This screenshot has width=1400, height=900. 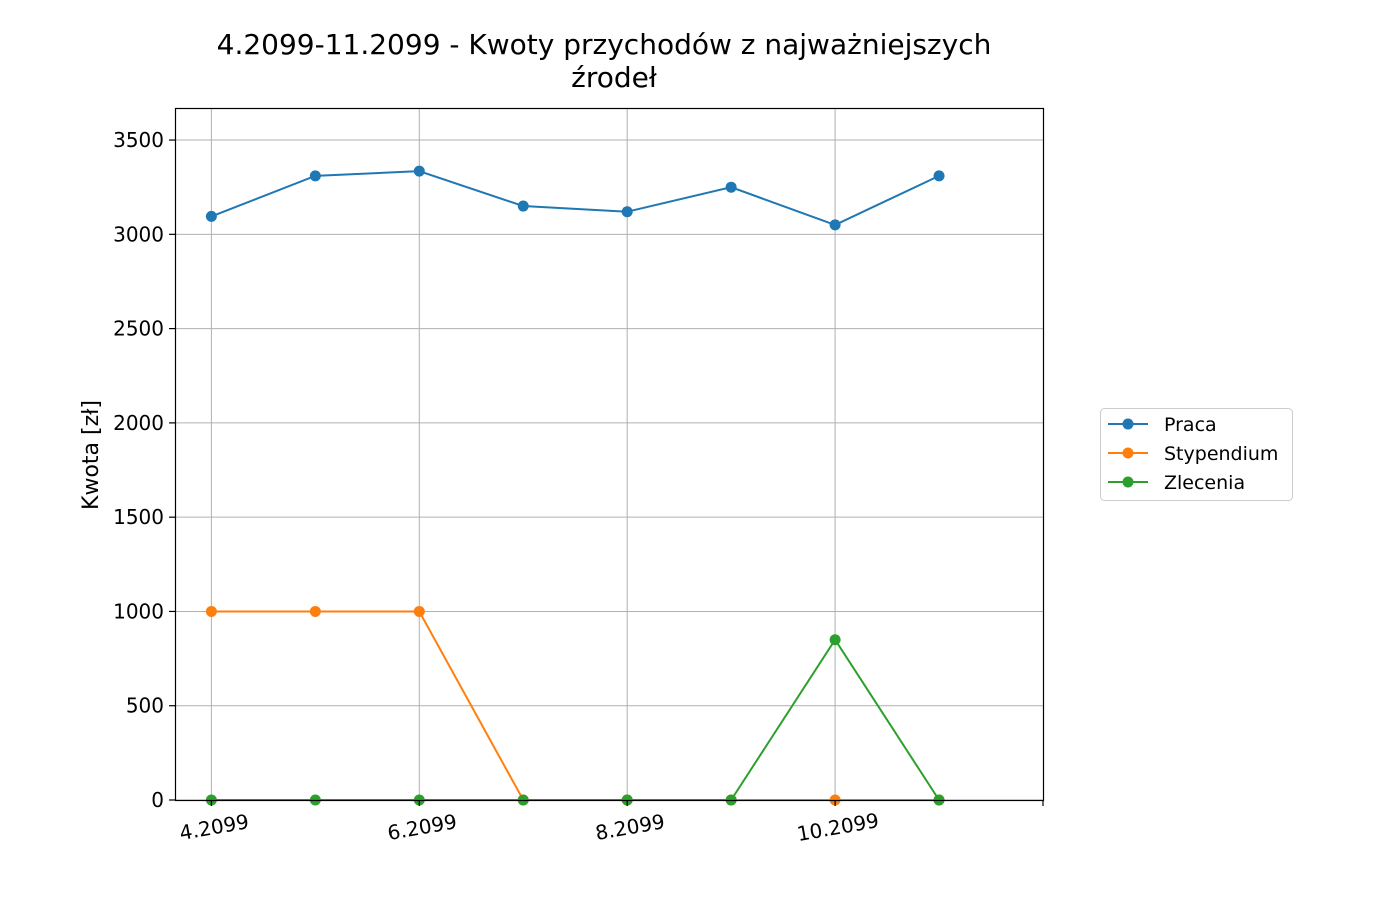 I want to click on legend-item-stypendium: Stypendium, so click(x=1193, y=454).